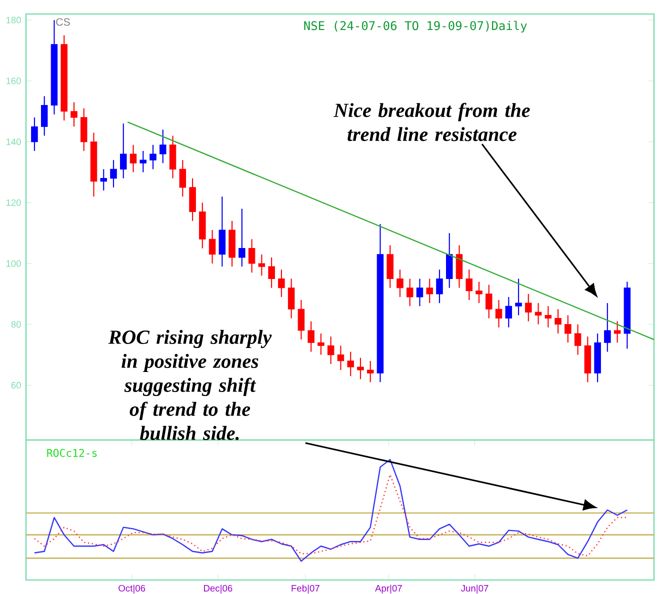  I want to click on annotation: Nice breakout from the trend line resistance, so click(431, 122).